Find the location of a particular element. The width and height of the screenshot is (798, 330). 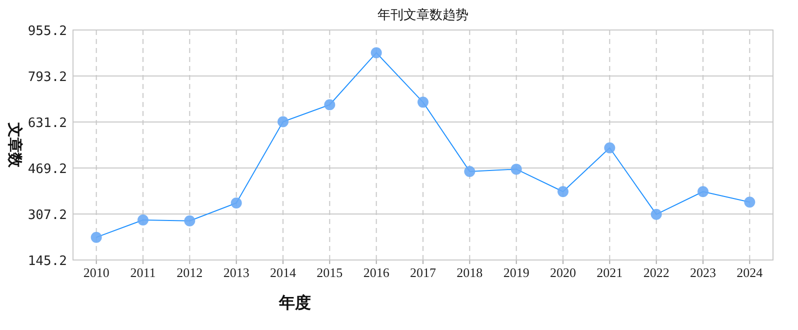

x-tick-label: 2011 is located at coordinates (143, 272).